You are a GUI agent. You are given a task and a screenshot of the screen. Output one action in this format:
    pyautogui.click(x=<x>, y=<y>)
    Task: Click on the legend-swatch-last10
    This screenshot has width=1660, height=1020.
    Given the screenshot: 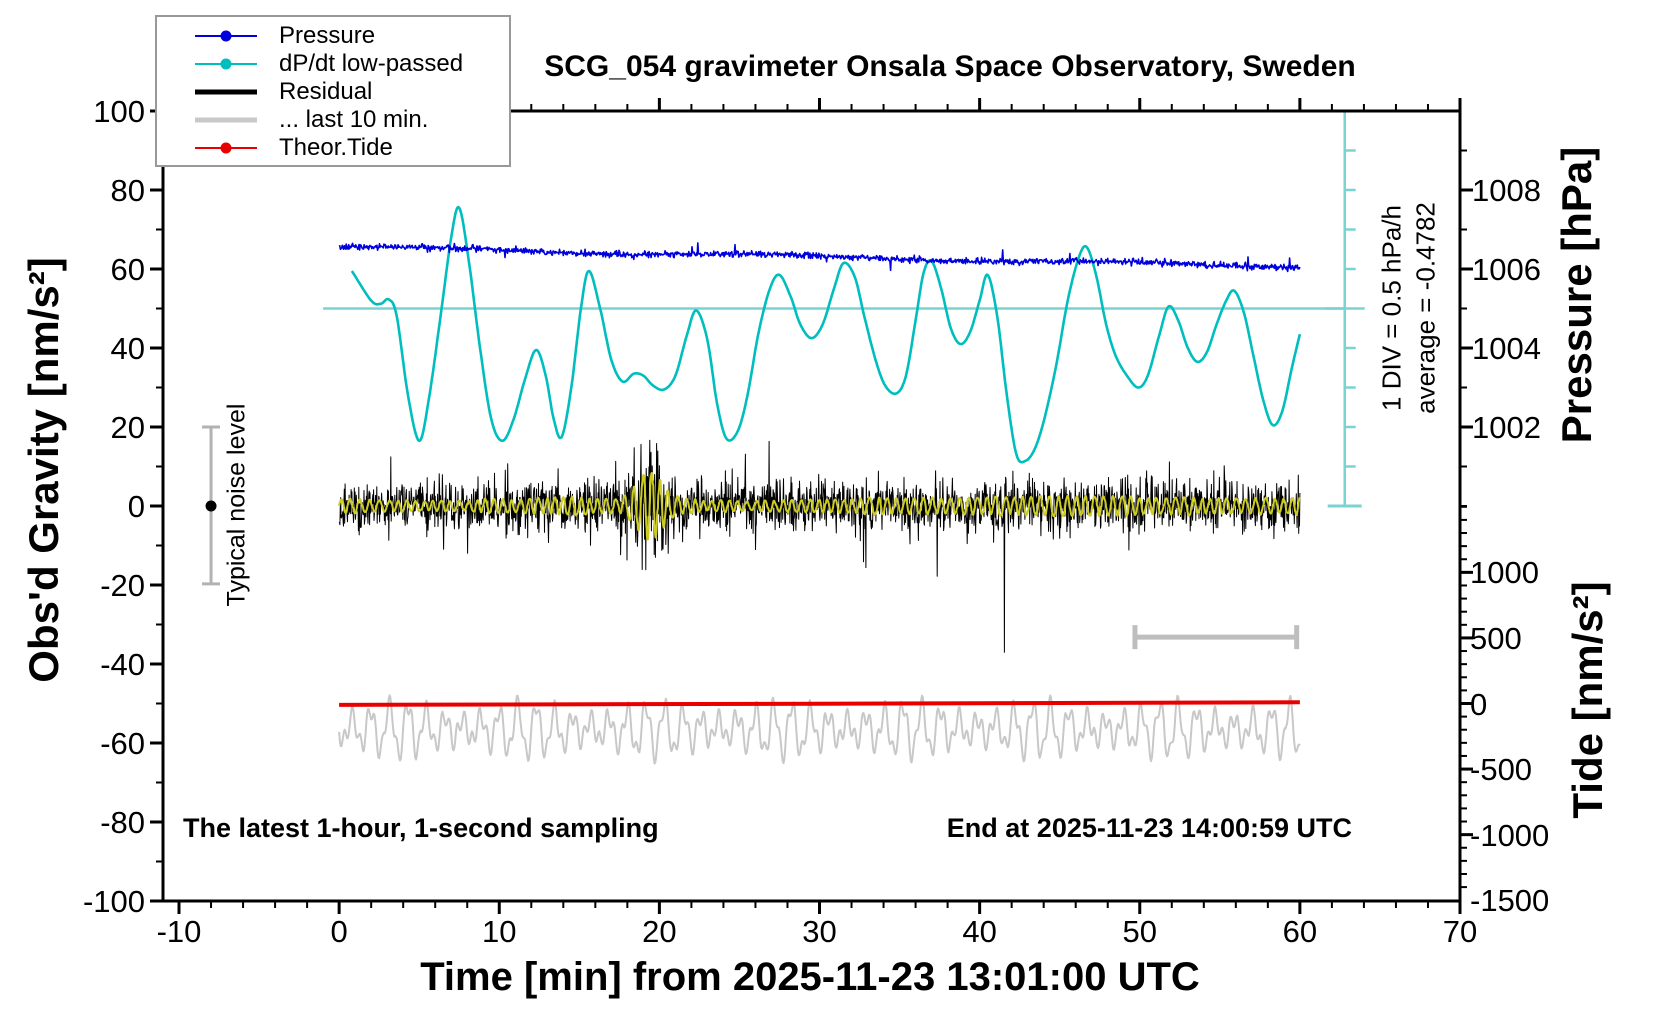 What is the action you would take?
    pyautogui.click(x=226, y=120)
    